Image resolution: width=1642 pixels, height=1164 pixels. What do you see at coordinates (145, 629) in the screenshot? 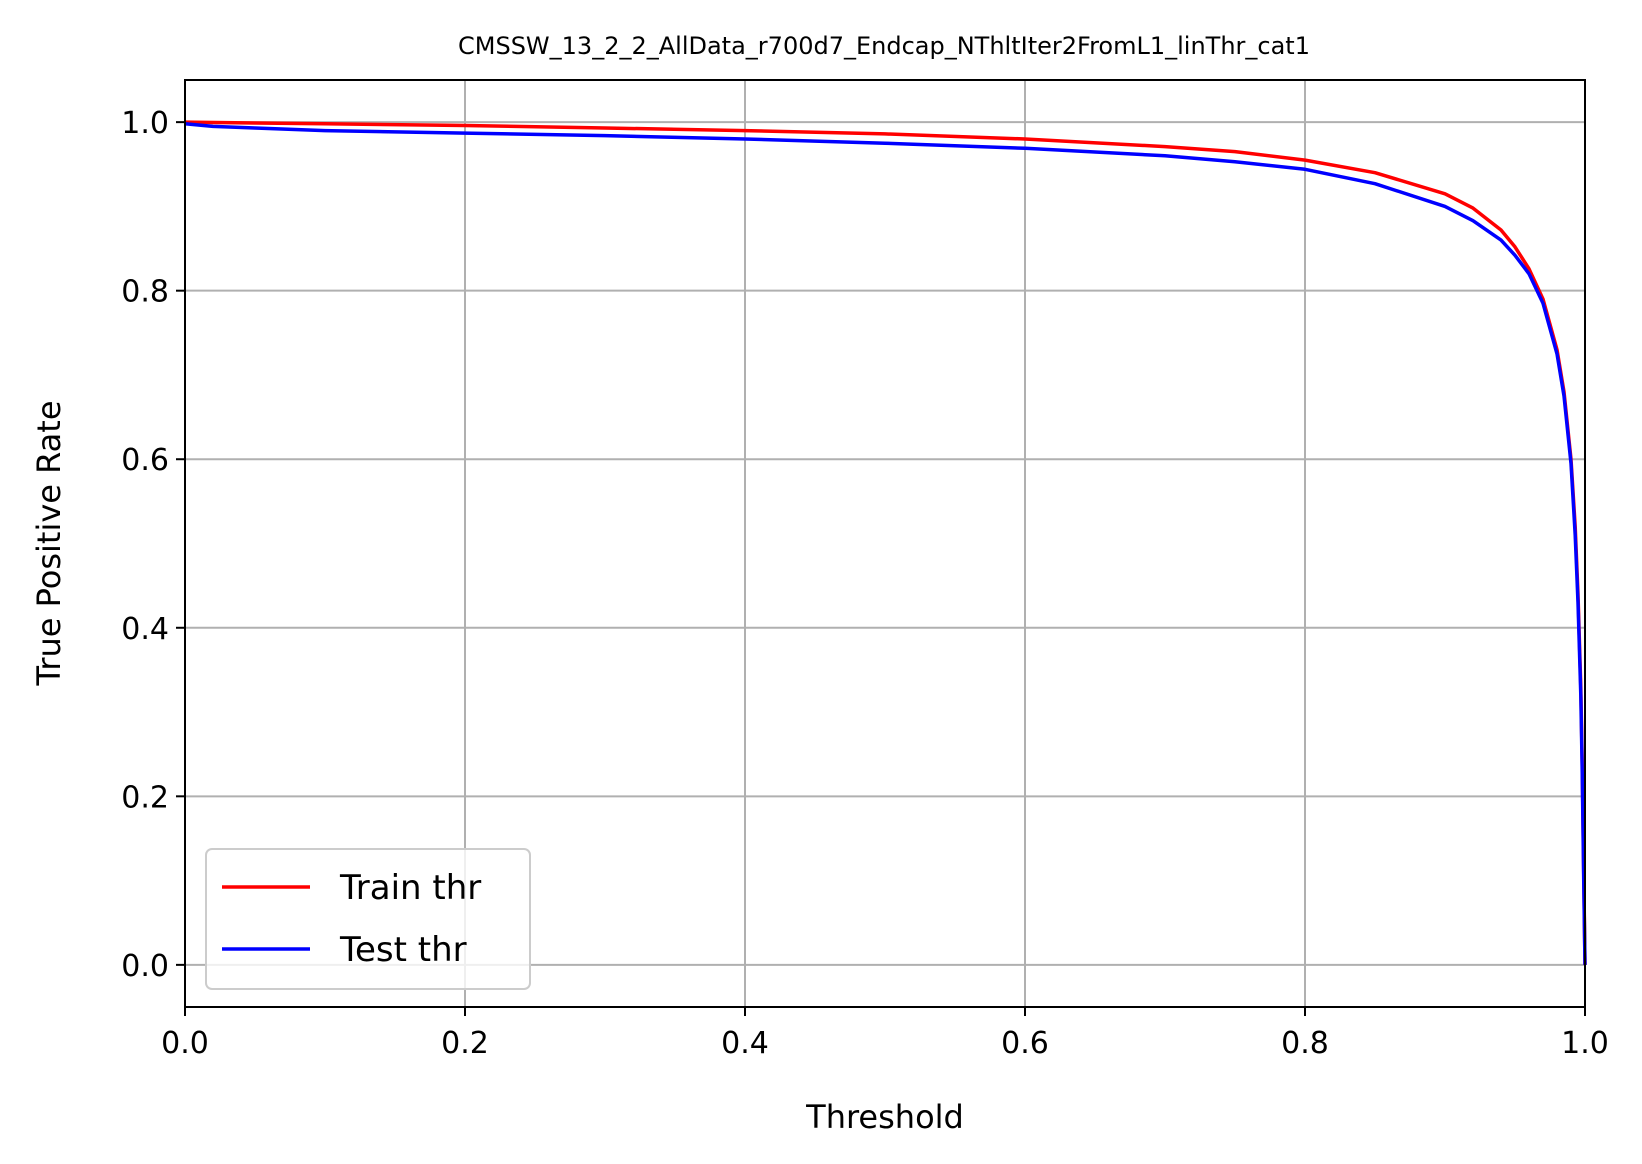
I see `y-tick-label: 0.4` at bounding box center [145, 629].